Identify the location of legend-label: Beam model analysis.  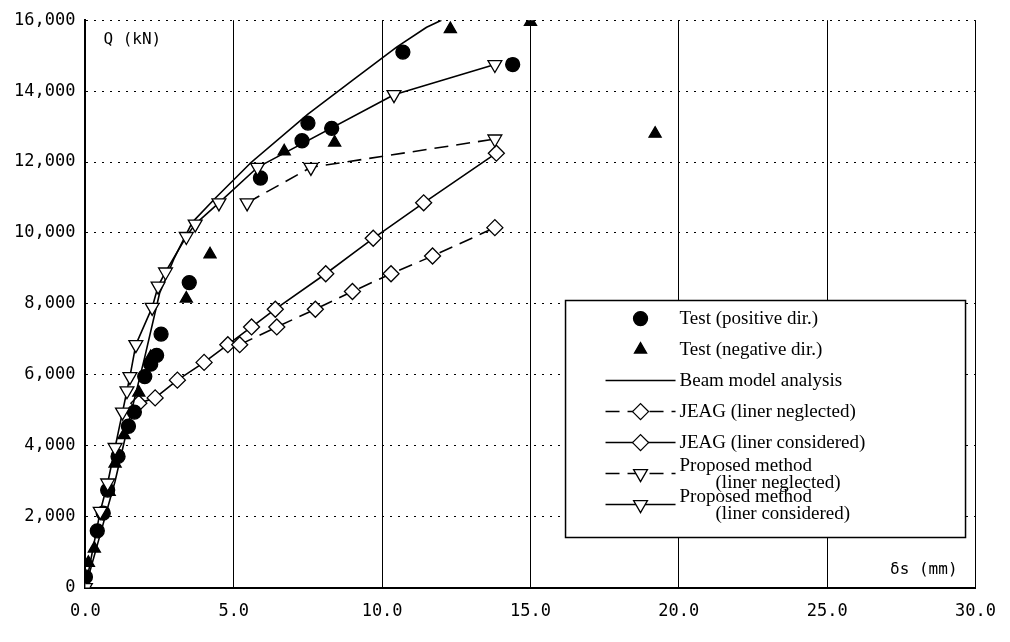
(761, 379).